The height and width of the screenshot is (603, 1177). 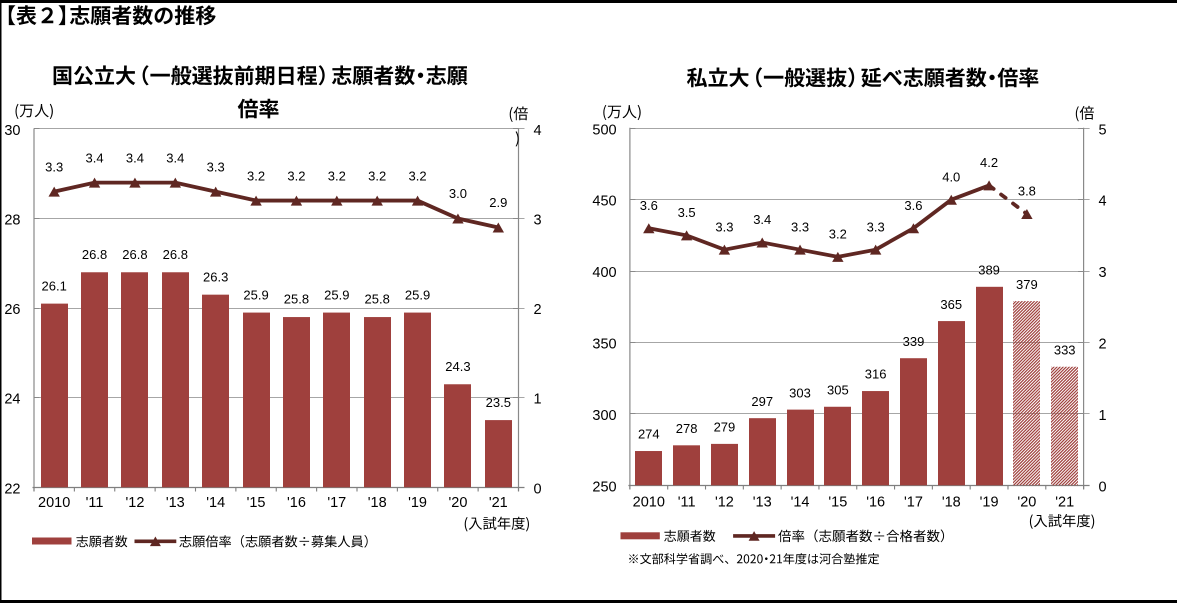 I want to click on svg-text: 26, so click(x=12, y=310).